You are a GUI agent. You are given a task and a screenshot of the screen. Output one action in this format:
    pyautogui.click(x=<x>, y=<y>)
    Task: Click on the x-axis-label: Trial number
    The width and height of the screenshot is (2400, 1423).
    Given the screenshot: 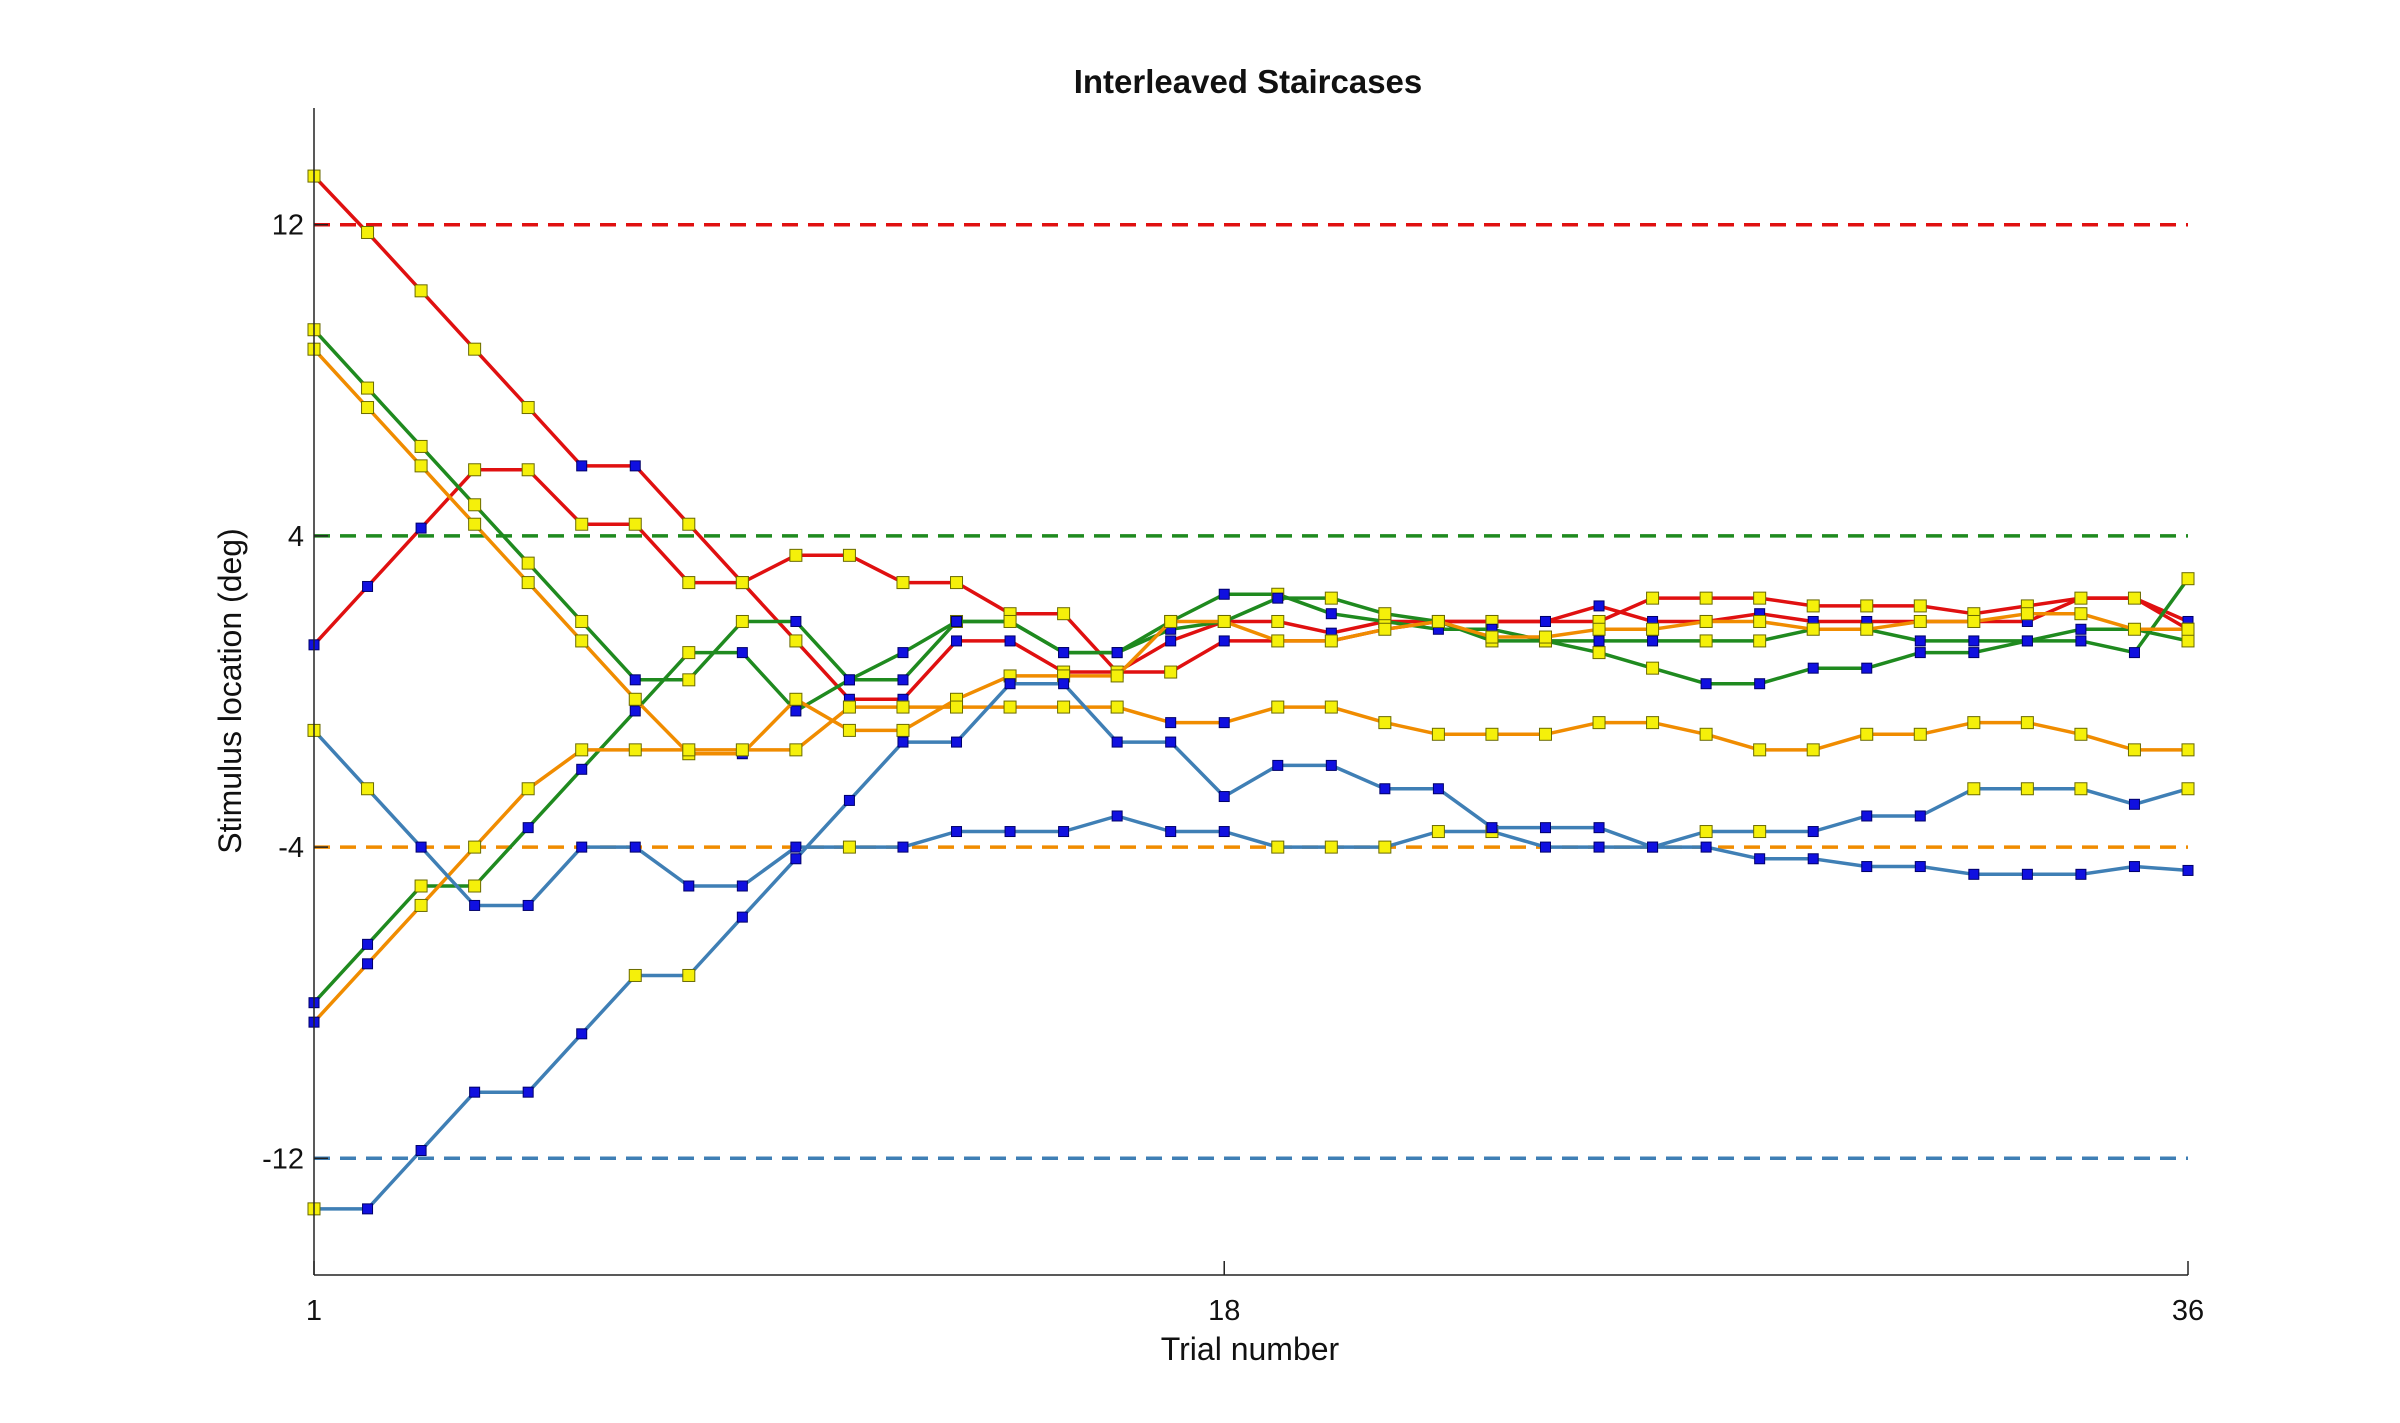 What is the action you would take?
    pyautogui.click(x=1250, y=1349)
    